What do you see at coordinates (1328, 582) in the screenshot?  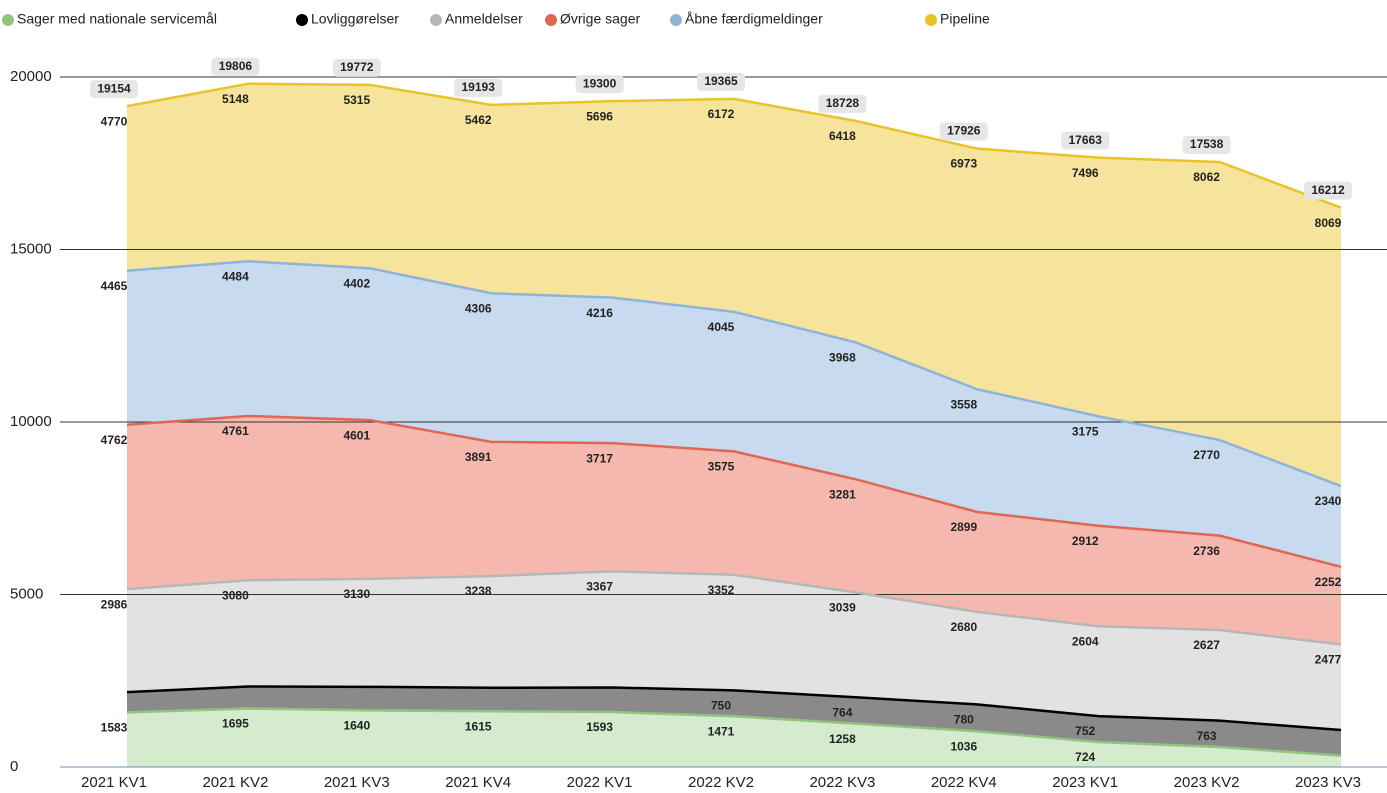 I see `data-label: 2252` at bounding box center [1328, 582].